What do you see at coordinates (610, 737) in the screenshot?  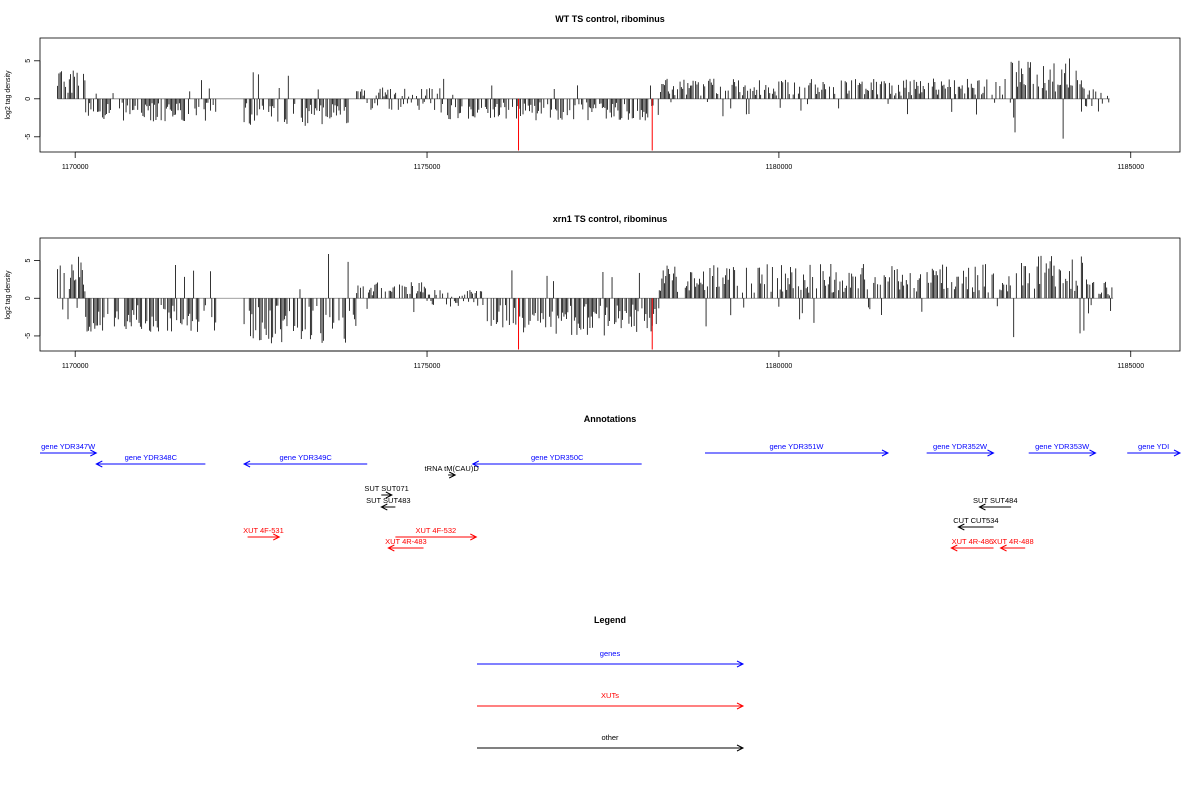 I see `legend-label: other` at bounding box center [610, 737].